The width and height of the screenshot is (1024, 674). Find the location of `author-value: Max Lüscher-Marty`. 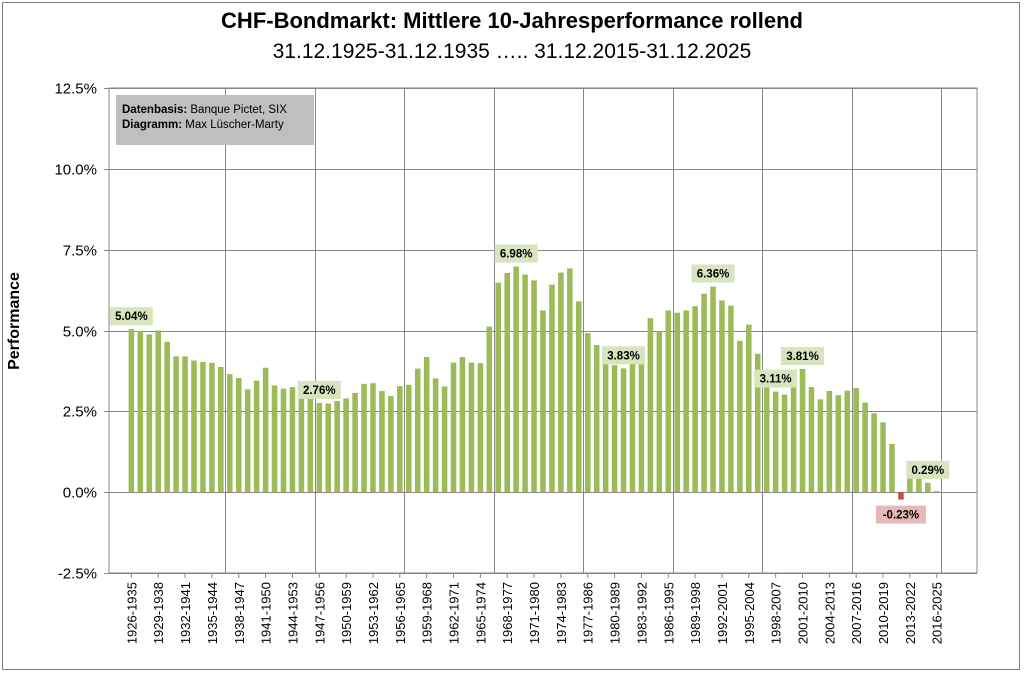

author-value: Max Lüscher-Marty is located at coordinates (234, 125).